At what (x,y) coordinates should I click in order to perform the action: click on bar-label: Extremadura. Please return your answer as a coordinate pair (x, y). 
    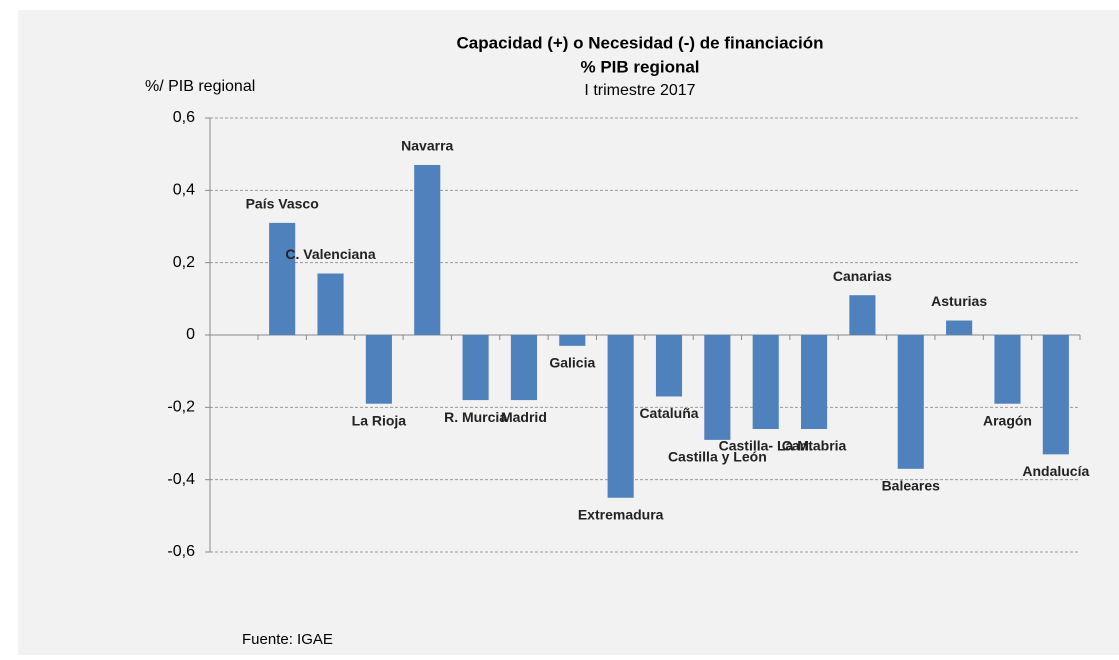
    Looking at the image, I should click on (621, 514).